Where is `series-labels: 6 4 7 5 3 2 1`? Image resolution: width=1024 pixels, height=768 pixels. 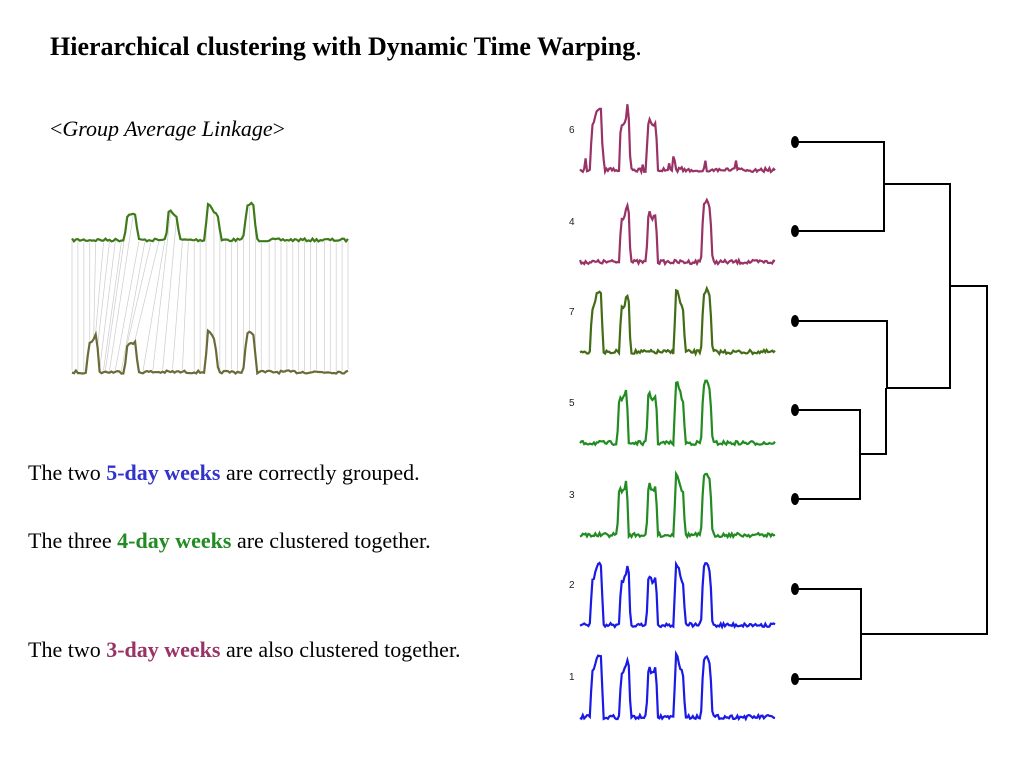 series-labels: 6 4 7 5 3 2 1 is located at coordinates (572, 404).